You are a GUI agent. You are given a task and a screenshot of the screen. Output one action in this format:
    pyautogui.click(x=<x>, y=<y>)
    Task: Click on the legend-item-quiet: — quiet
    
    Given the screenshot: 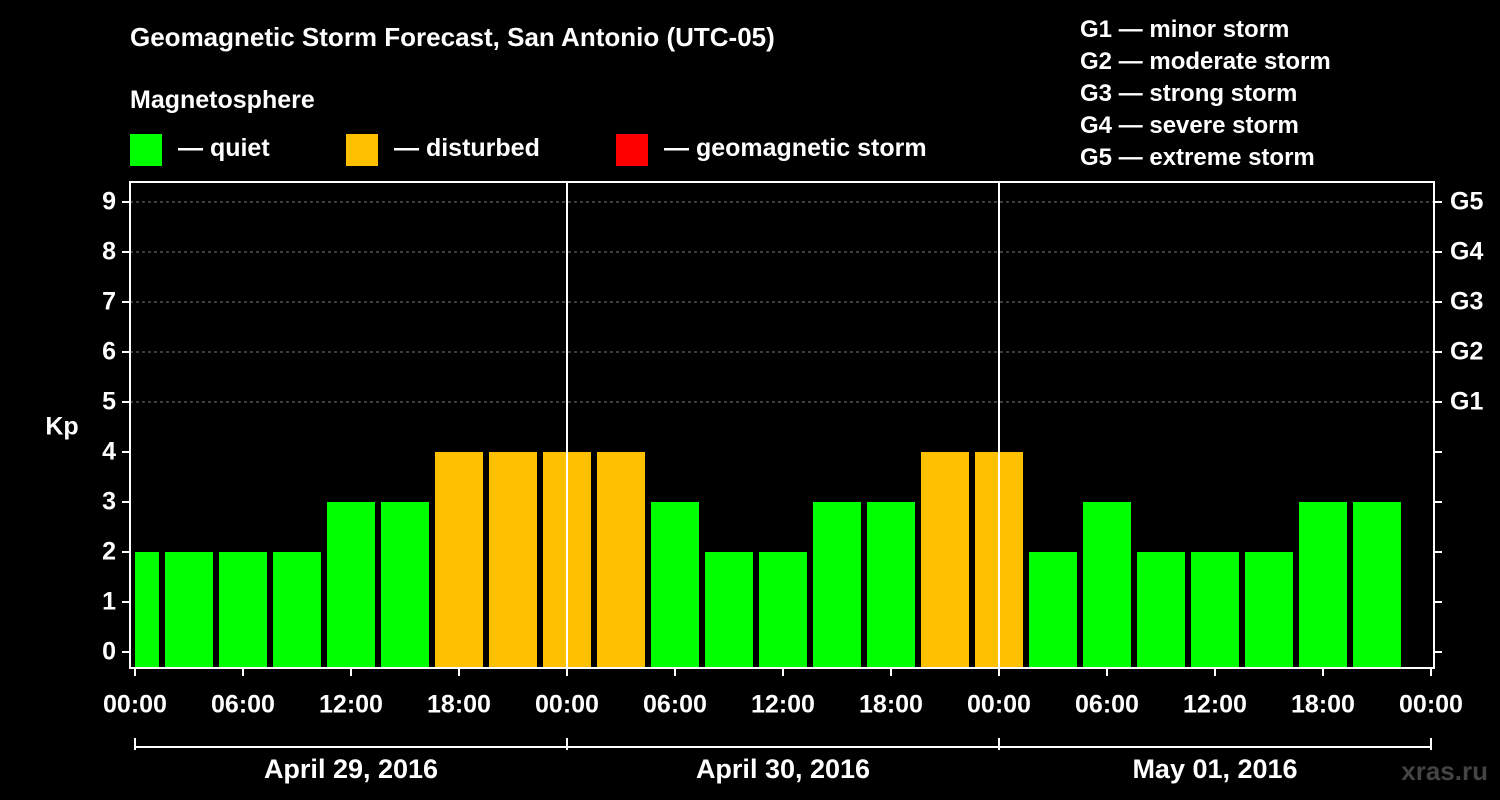 What is the action you would take?
    pyautogui.click(x=230, y=151)
    